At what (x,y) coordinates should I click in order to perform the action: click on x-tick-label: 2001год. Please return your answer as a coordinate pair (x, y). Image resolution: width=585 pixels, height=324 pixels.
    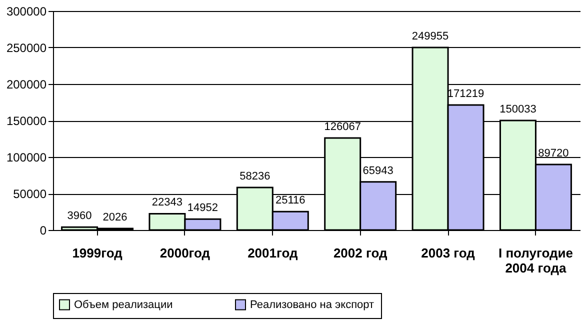
    Looking at the image, I should click on (273, 253).